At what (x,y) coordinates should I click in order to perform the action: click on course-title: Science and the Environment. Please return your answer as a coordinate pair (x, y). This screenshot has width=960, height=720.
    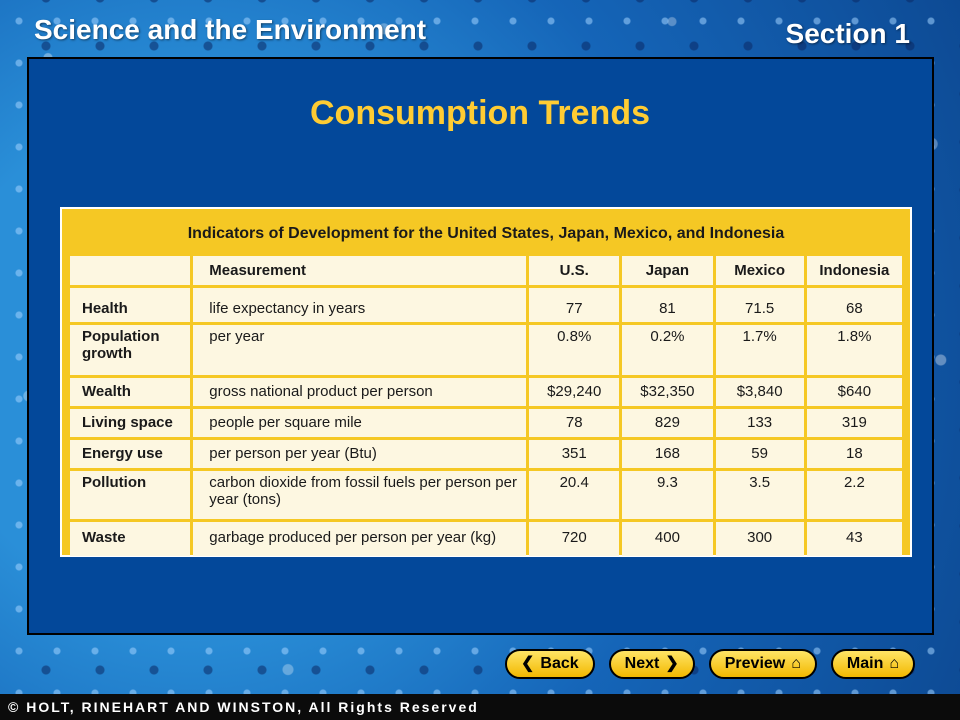
    Looking at the image, I should click on (230, 29).